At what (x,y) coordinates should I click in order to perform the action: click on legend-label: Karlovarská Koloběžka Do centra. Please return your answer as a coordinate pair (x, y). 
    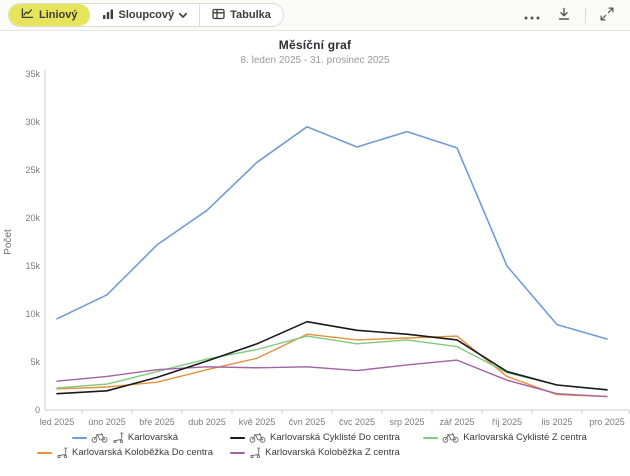
    Looking at the image, I should click on (142, 452).